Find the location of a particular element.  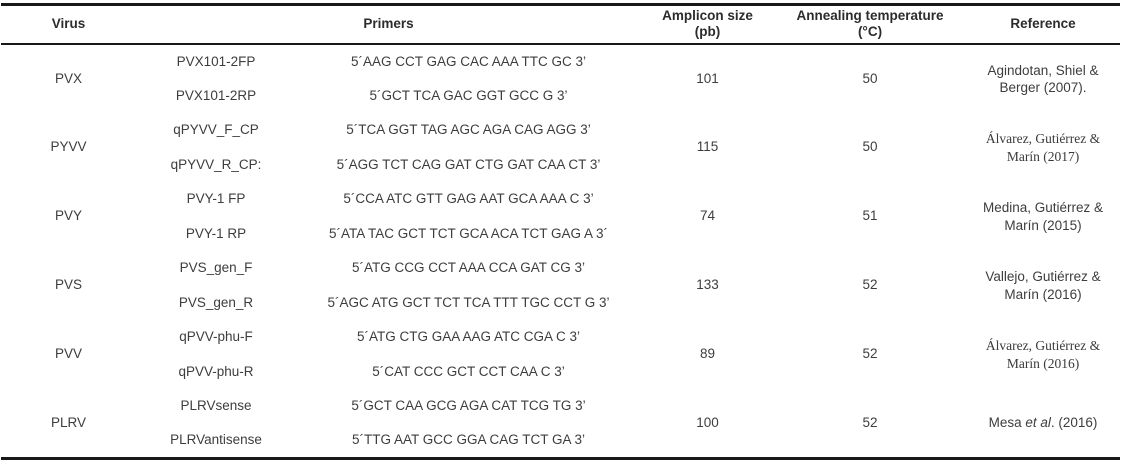

primer-name-cell: PLRVsense is located at coordinates (216, 406).